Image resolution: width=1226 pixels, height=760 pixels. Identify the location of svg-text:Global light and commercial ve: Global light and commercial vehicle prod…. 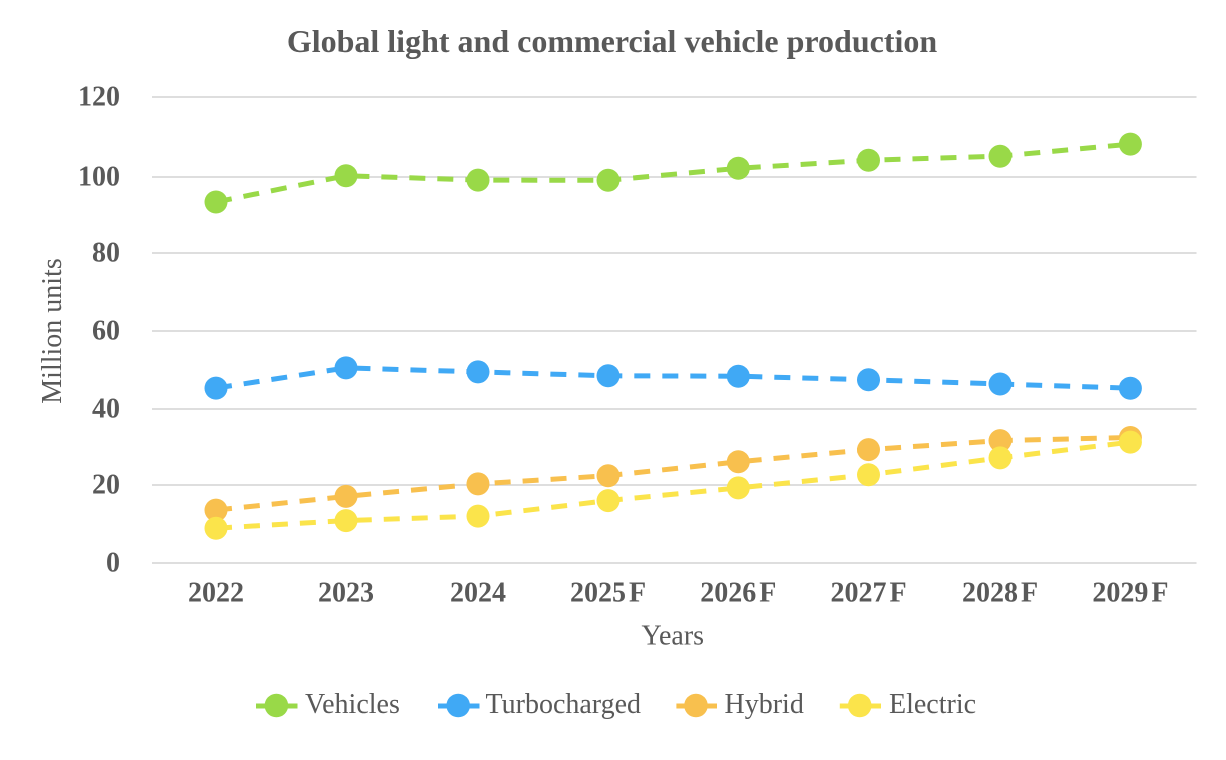
(612, 41).